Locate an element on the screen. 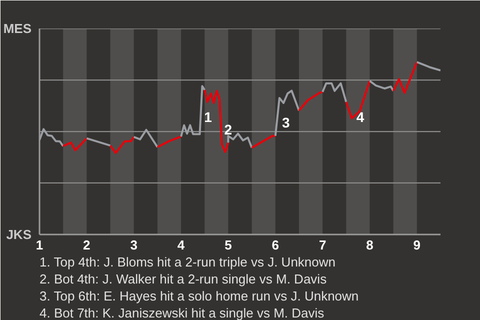 The width and height of the screenshot is (480, 320). x-tick-label: 9 is located at coordinates (417, 245).